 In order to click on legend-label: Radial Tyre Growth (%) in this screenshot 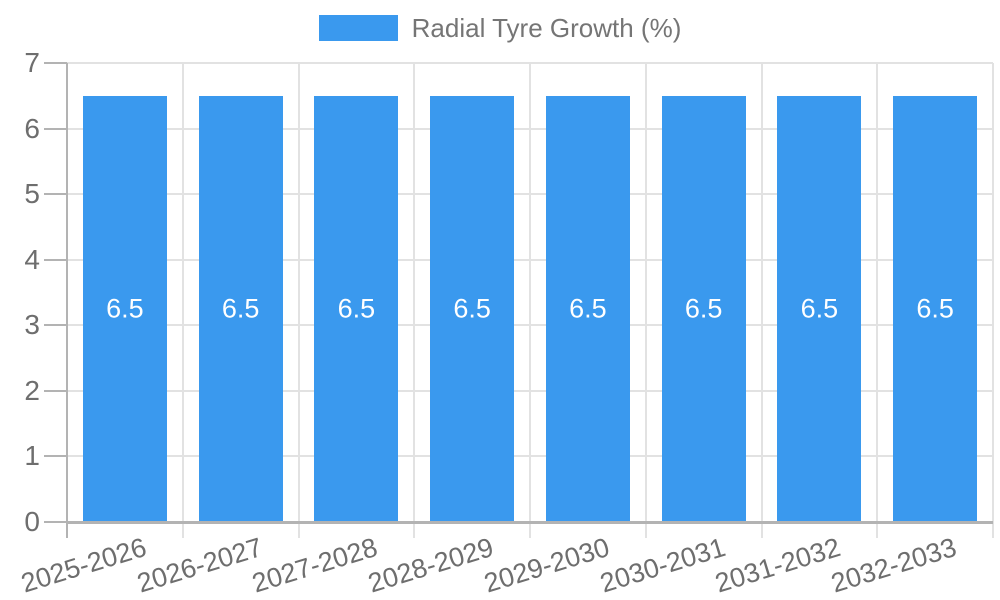, I will do `click(546, 28)`.